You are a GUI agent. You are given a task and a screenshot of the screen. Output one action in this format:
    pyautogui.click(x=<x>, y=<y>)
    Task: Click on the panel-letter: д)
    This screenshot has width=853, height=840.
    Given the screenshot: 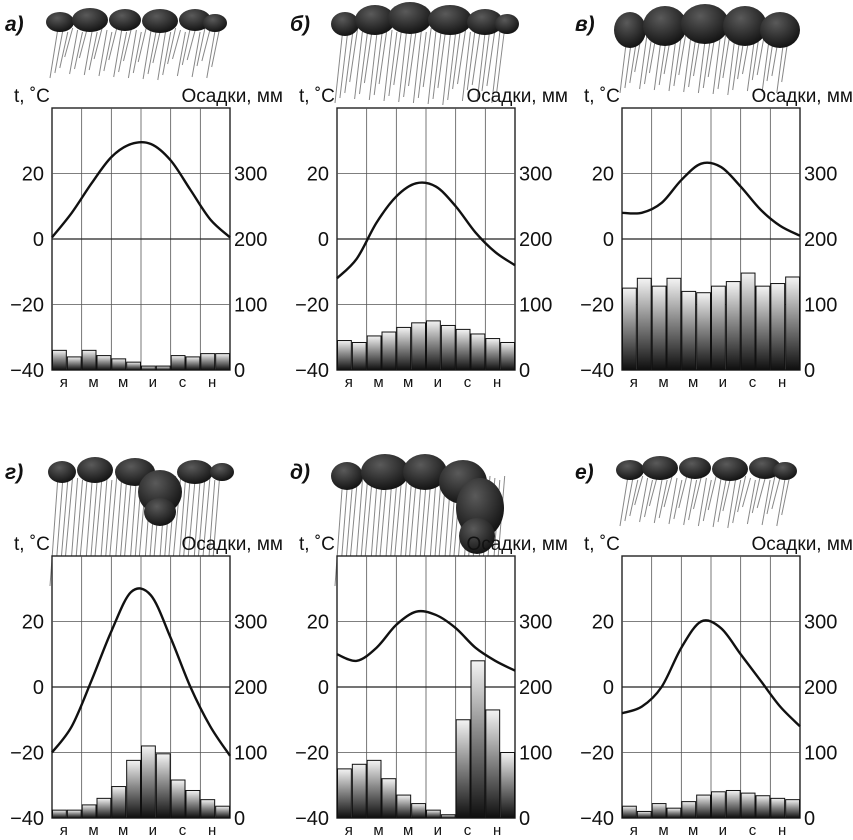 What is the action you would take?
    pyautogui.click(x=300, y=472)
    